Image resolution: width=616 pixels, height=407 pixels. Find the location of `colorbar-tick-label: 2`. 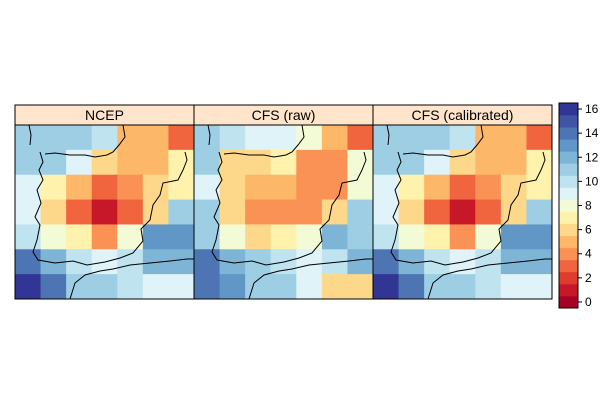

colorbar-tick-label: 2 is located at coordinates (588, 278).